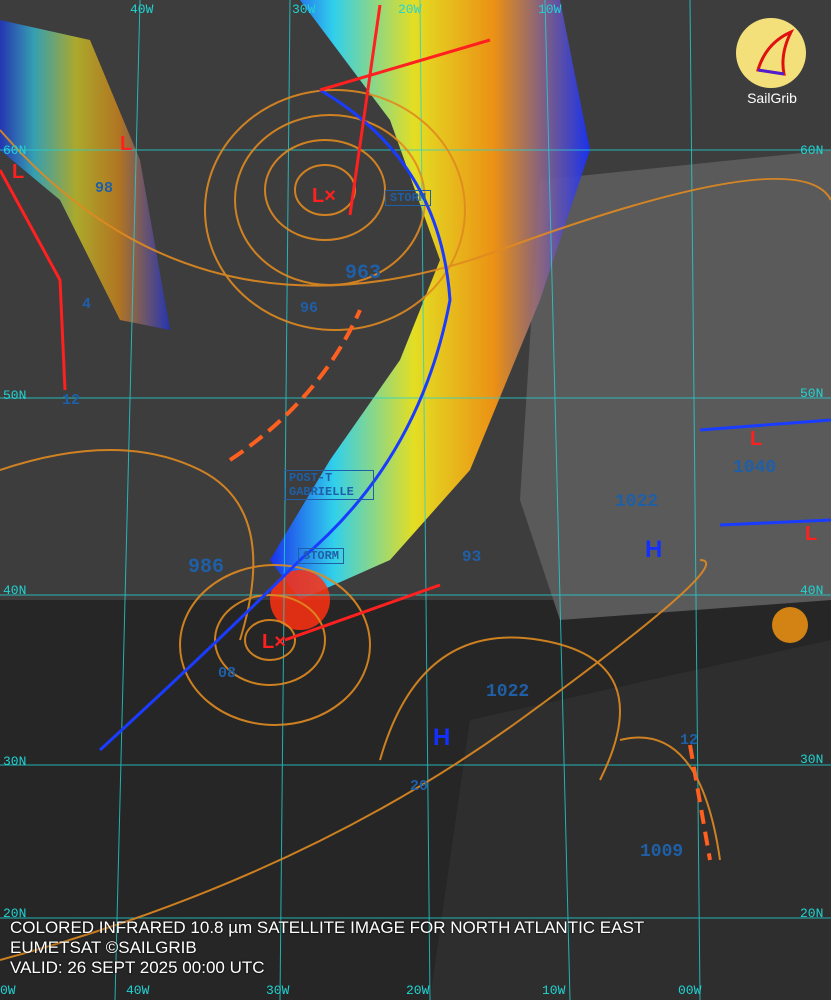 The image size is (831, 1000). What do you see at coordinates (472, 557) in the screenshot?
I see `isobar-label: 93` at bounding box center [472, 557].